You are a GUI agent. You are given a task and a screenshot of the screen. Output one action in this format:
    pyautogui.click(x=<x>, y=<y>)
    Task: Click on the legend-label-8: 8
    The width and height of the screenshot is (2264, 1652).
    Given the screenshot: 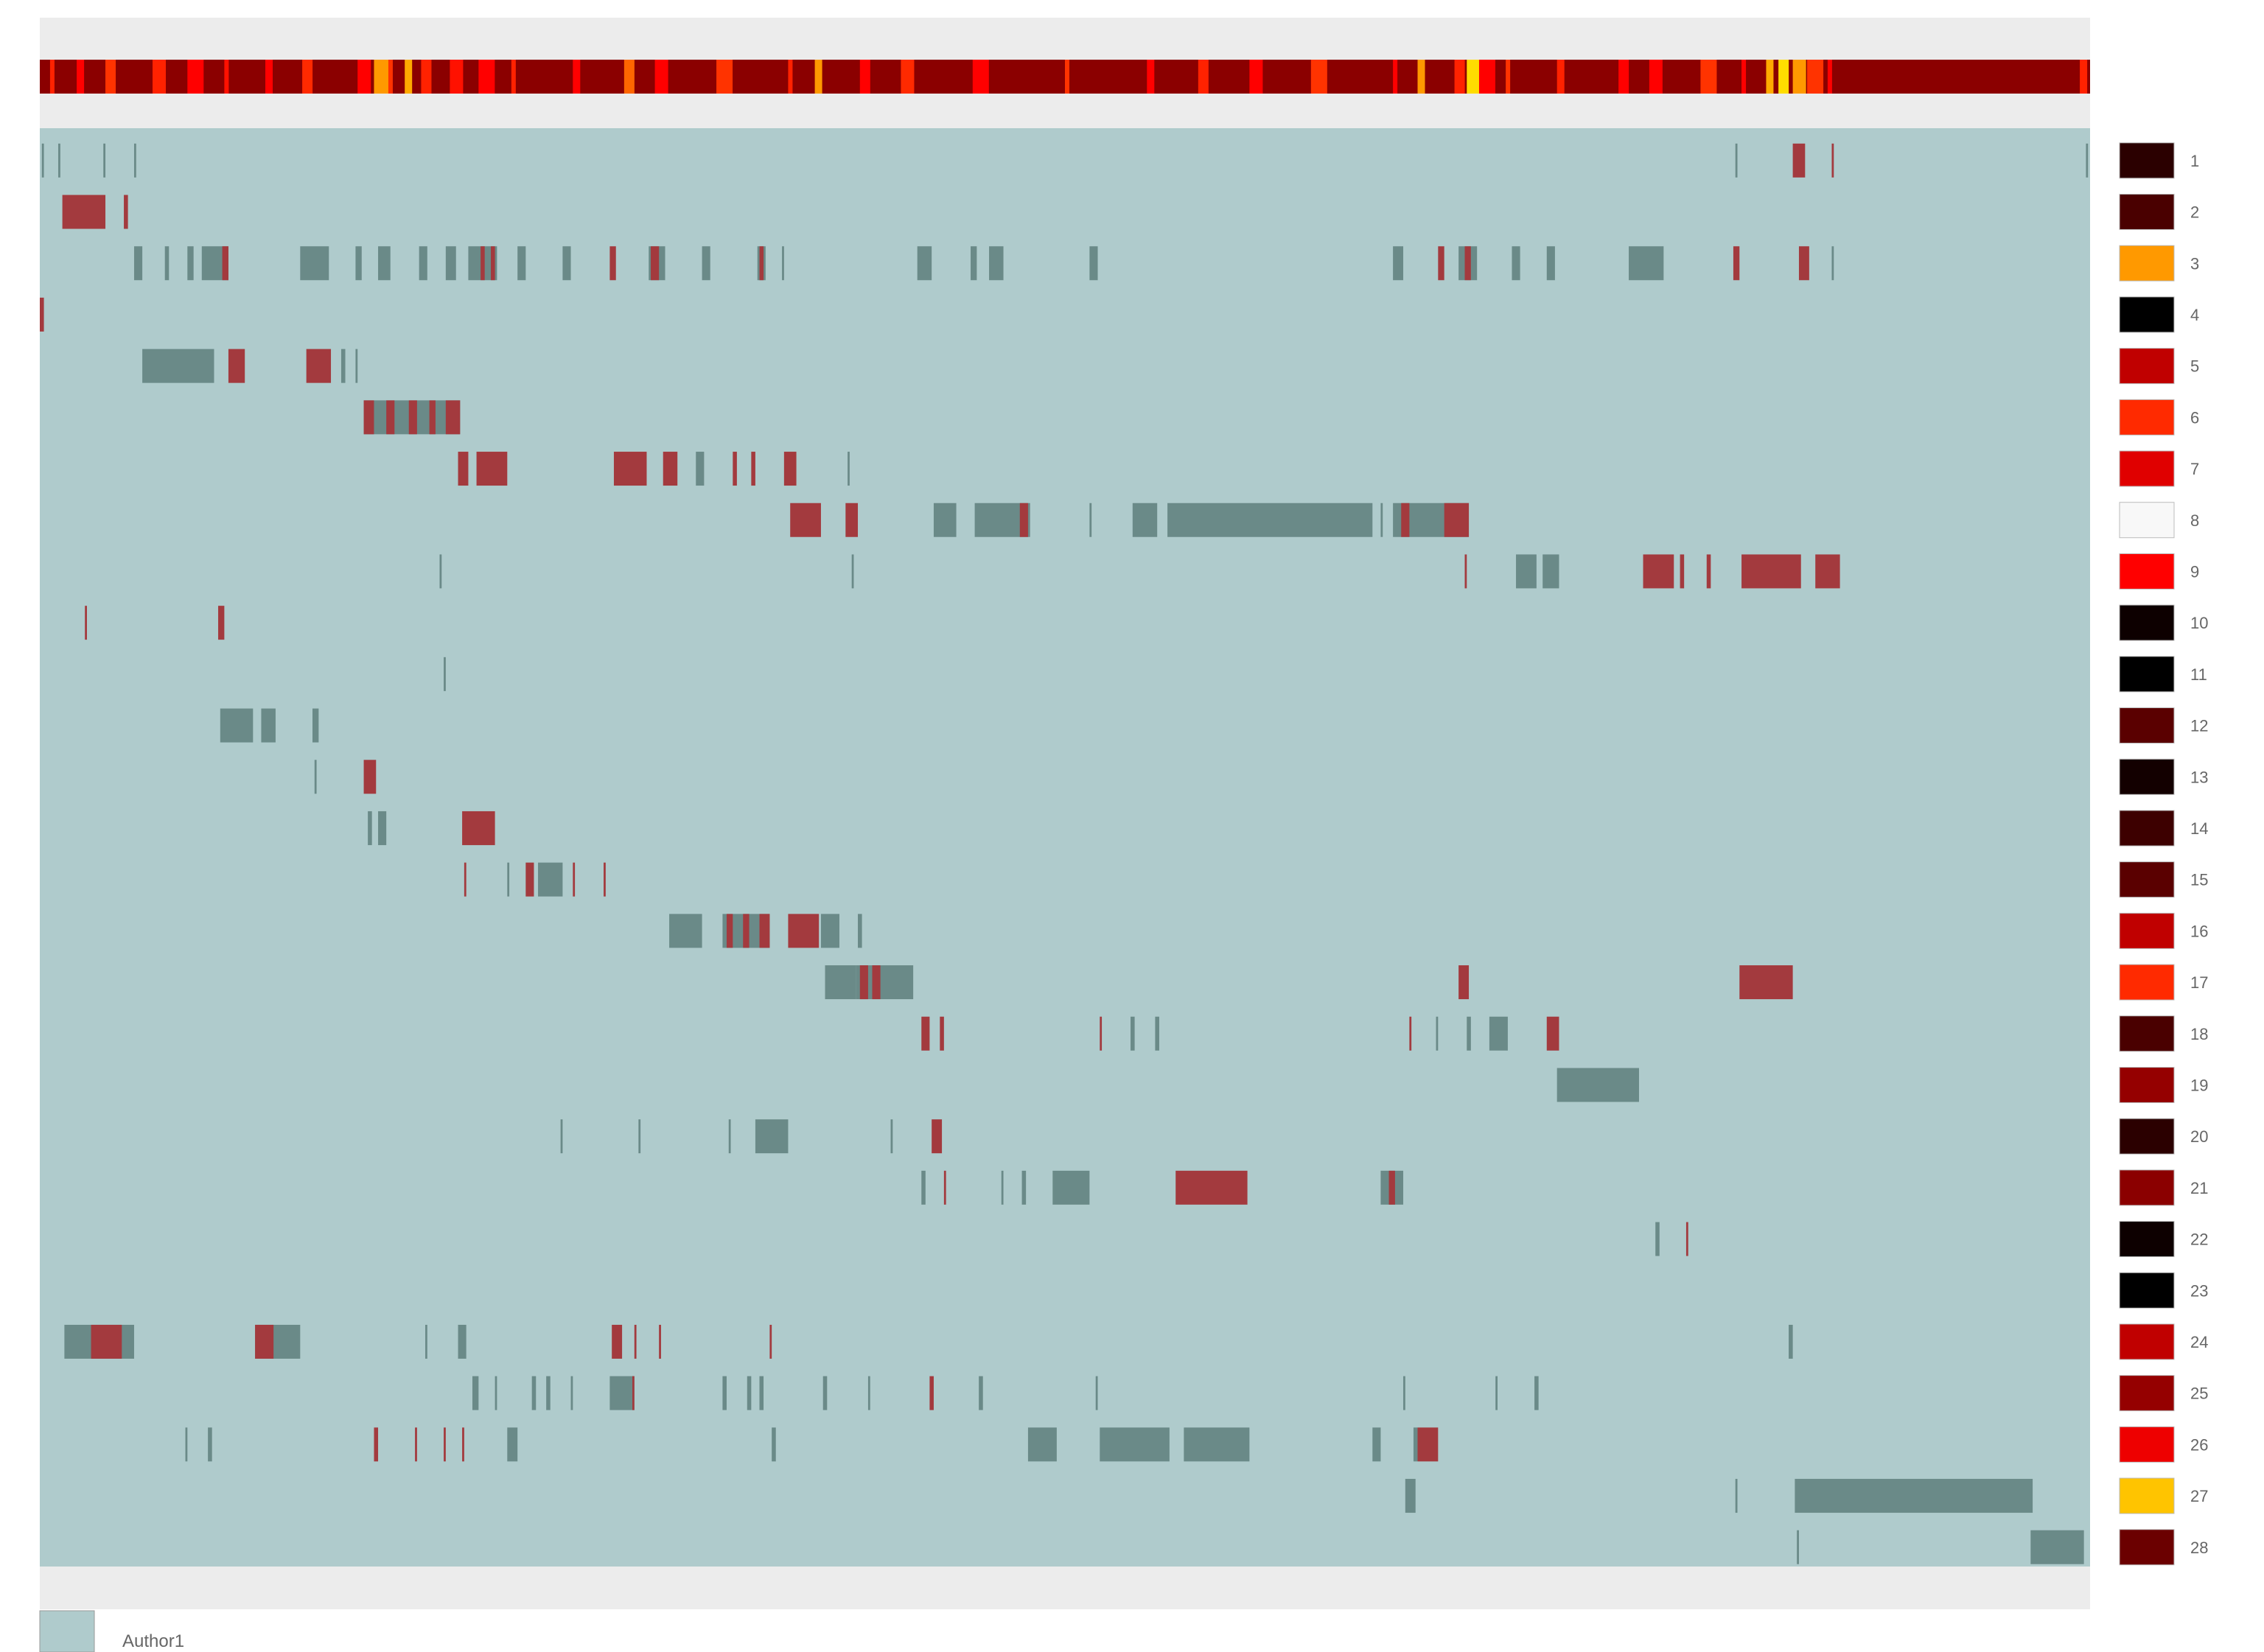 What is the action you would take?
    pyautogui.click(x=2194, y=520)
    